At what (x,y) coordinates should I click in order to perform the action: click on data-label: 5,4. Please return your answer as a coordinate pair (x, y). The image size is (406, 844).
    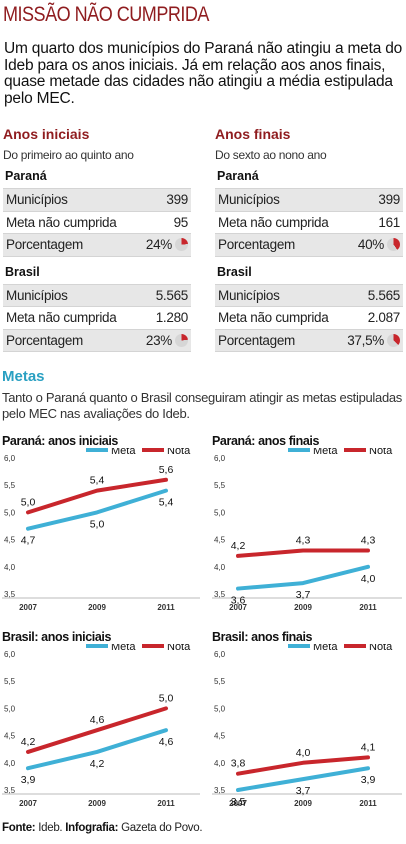
    Looking at the image, I should click on (97, 481).